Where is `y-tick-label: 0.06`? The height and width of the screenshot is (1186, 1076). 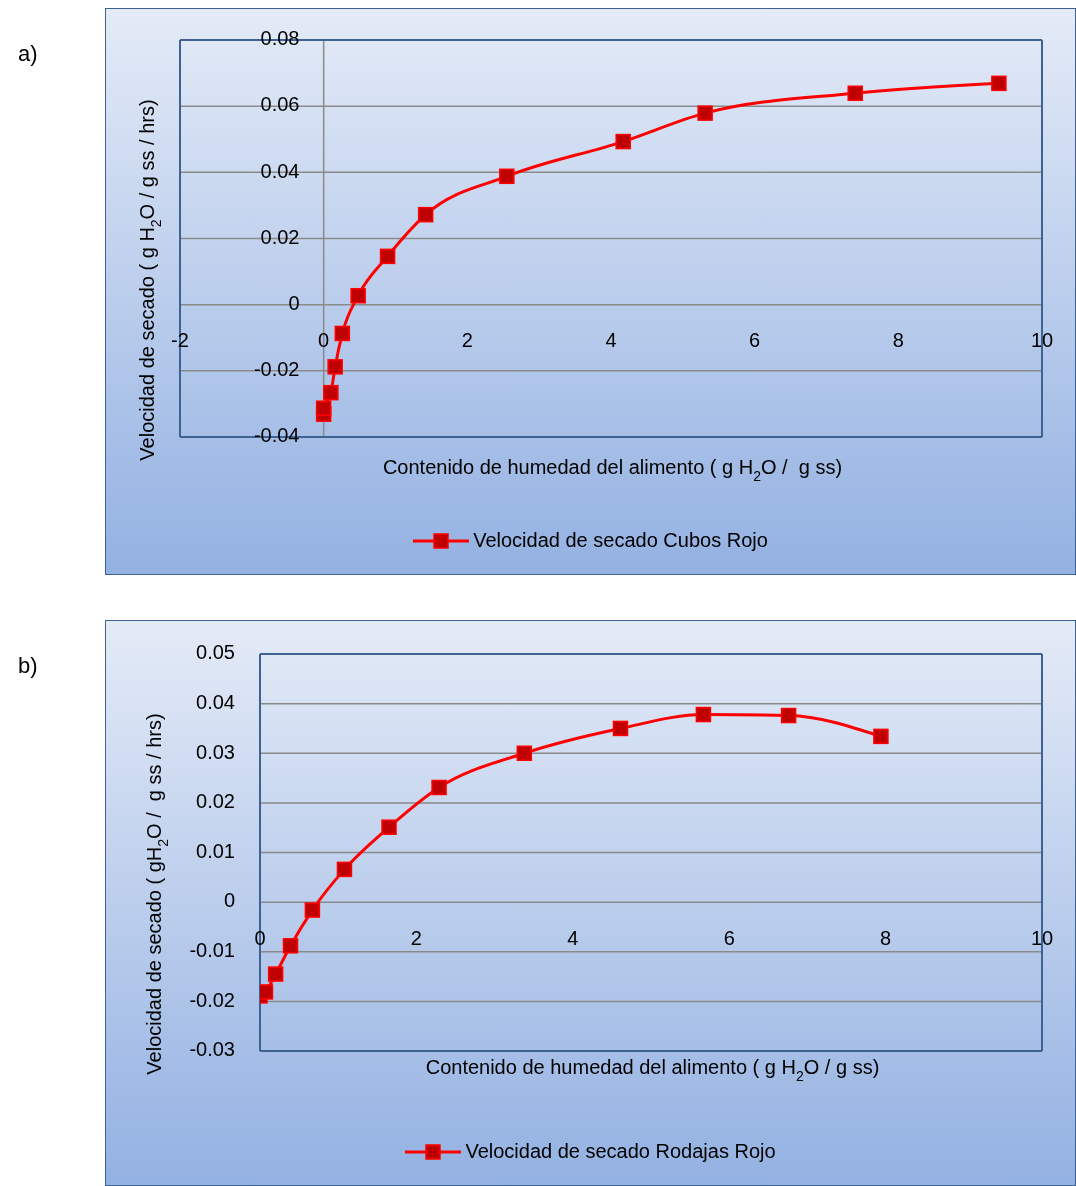 y-tick-label: 0.06 is located at coordinates (280, 104).